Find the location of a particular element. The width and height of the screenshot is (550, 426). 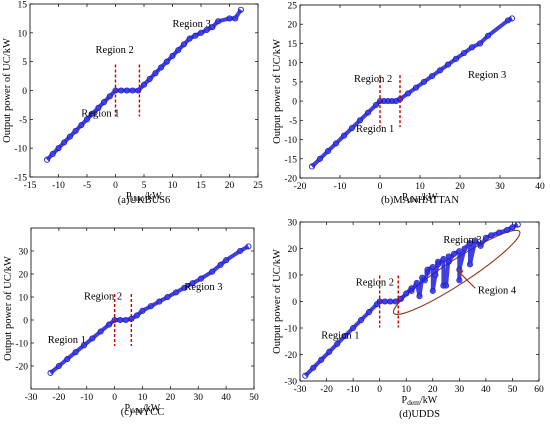

x-tick-label: 0 is located at coordinates (380, 187).